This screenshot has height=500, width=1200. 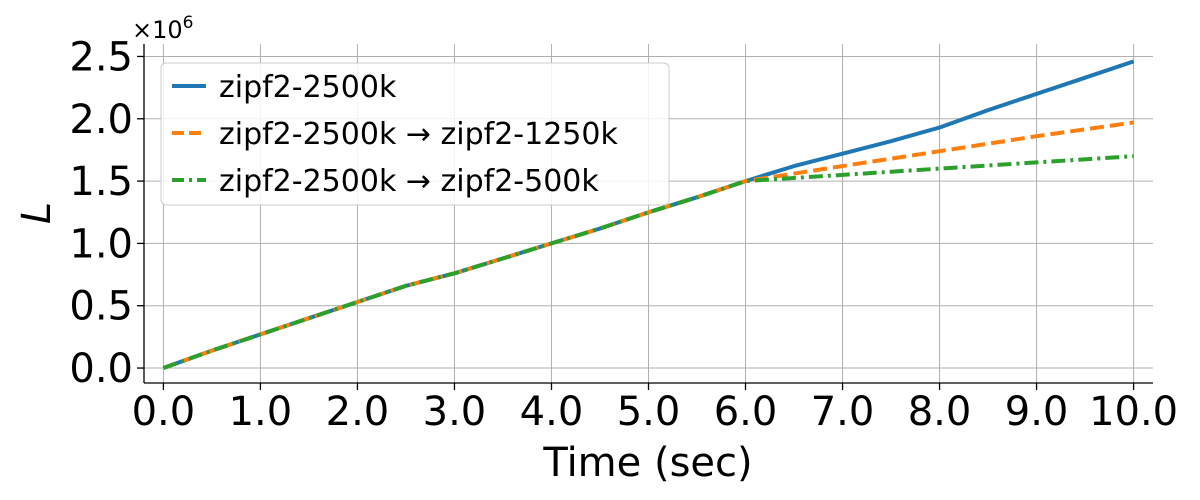 I want to click on y-tick-label: 1.5, so click(x=101, y=182).